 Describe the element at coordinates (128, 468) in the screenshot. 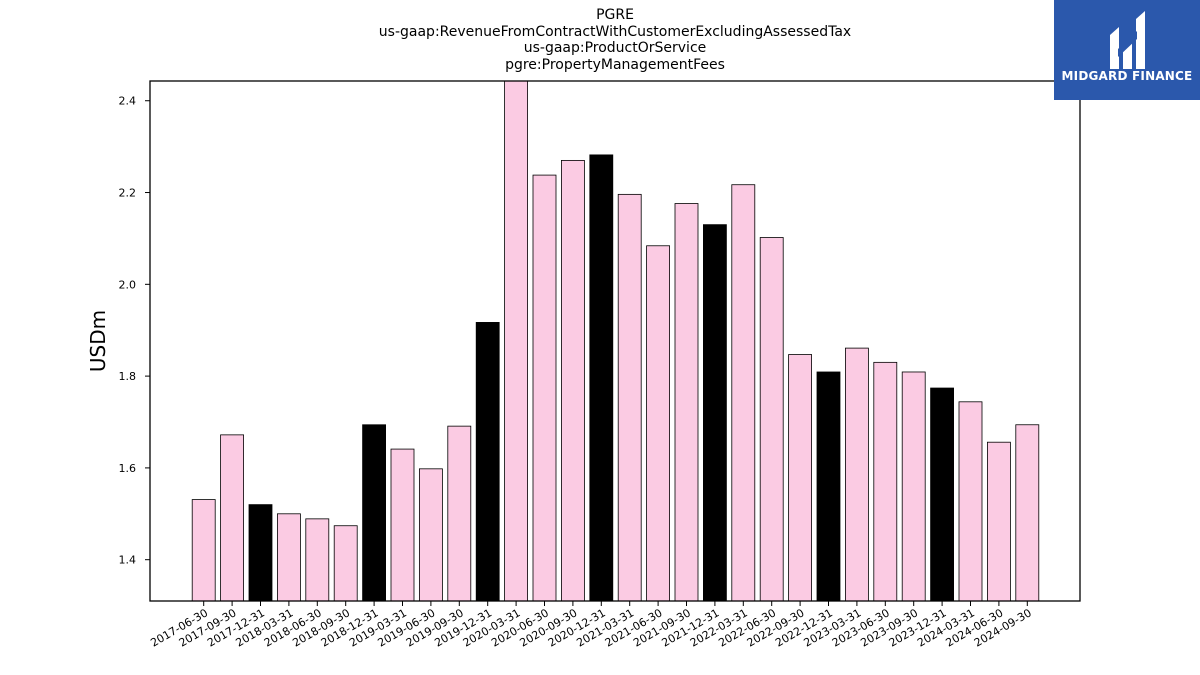

I see `y-tick-label: 1.6` at that location.